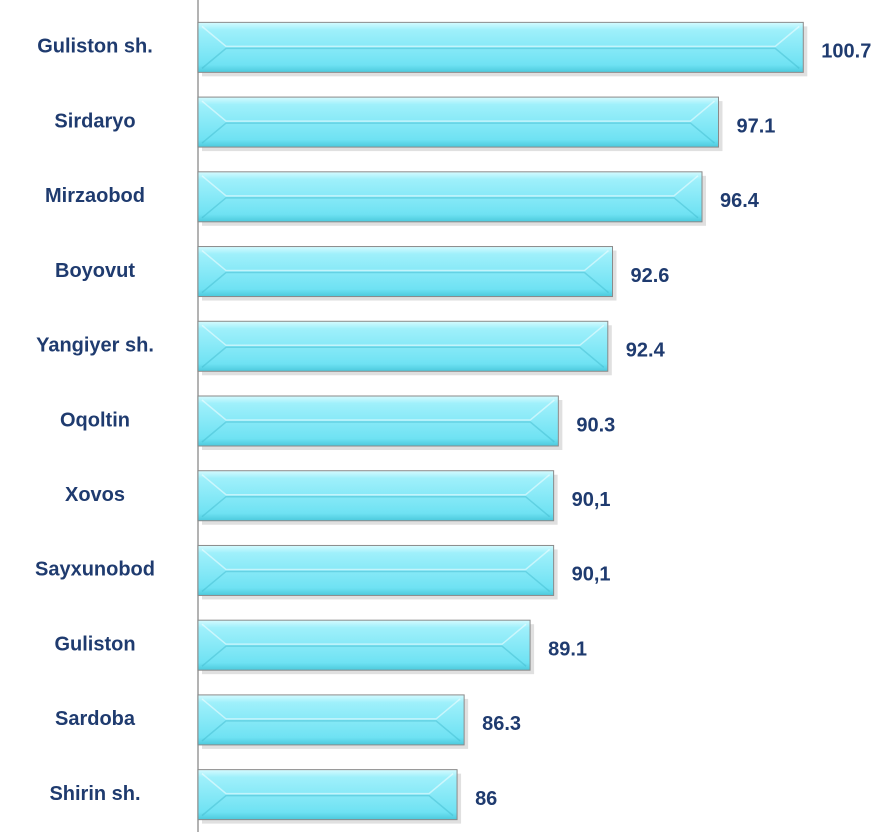 This screenshot has width=881, height=832. Describe the element at coordinates (95, 495) in the screenshot. I see `category-label: Xovos` at that location.